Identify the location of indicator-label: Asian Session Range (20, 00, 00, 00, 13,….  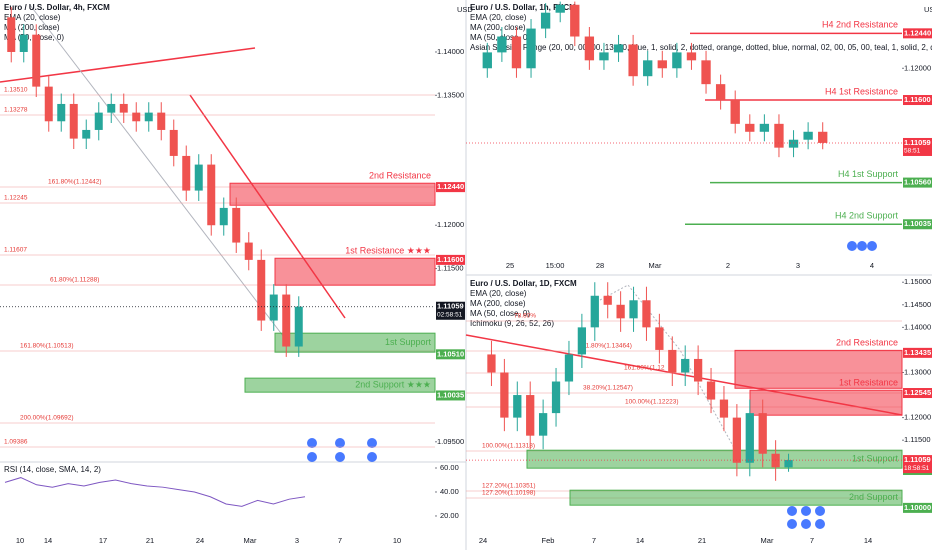
(701, 47).